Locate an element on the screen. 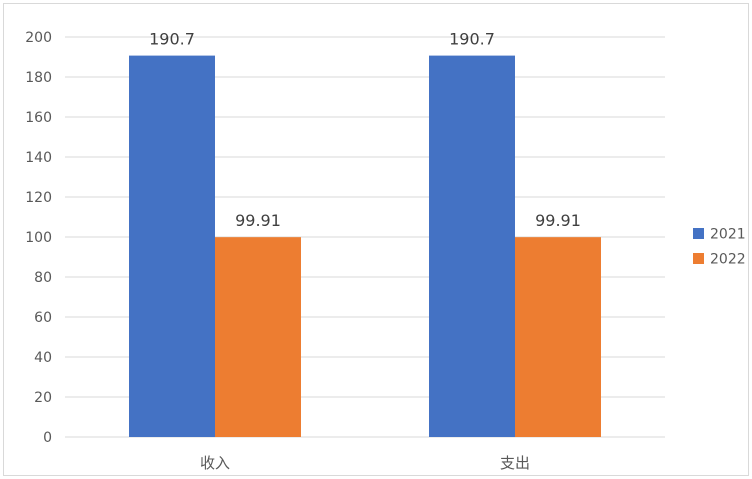 This screenshot has height=479, width=752. legend-swatch-2021 is located at coordinates (698, 233).